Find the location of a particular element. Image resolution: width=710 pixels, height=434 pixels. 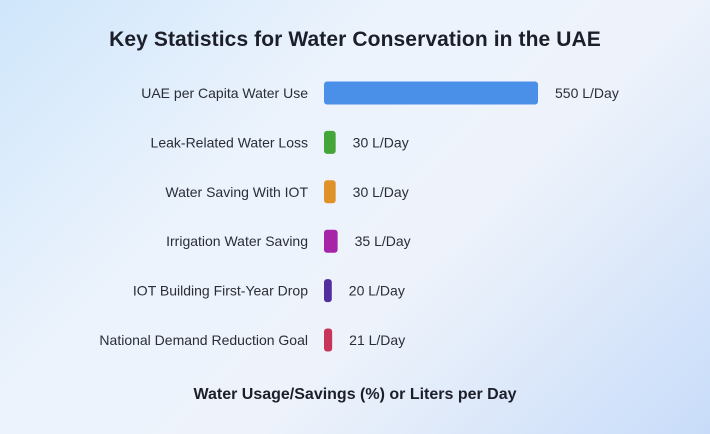

category-label: Leak-Related Water Loss is located at coordinates (229, 142).